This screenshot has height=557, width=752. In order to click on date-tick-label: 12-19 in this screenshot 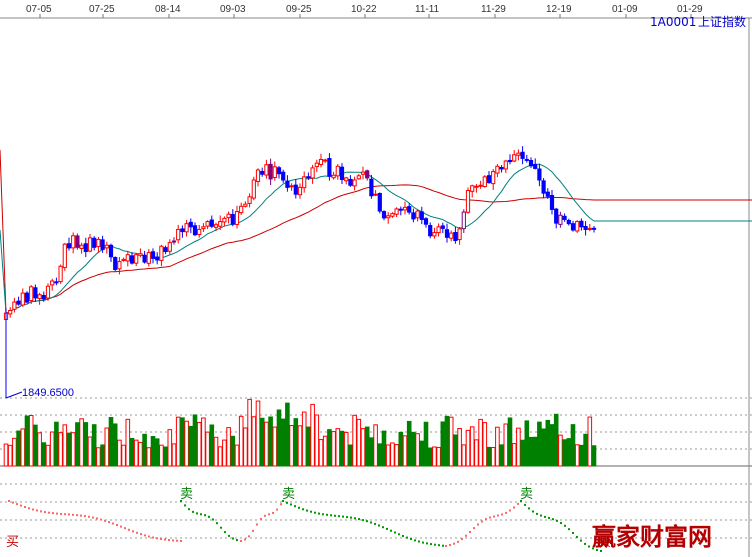, I will do `click(559, 9)`.